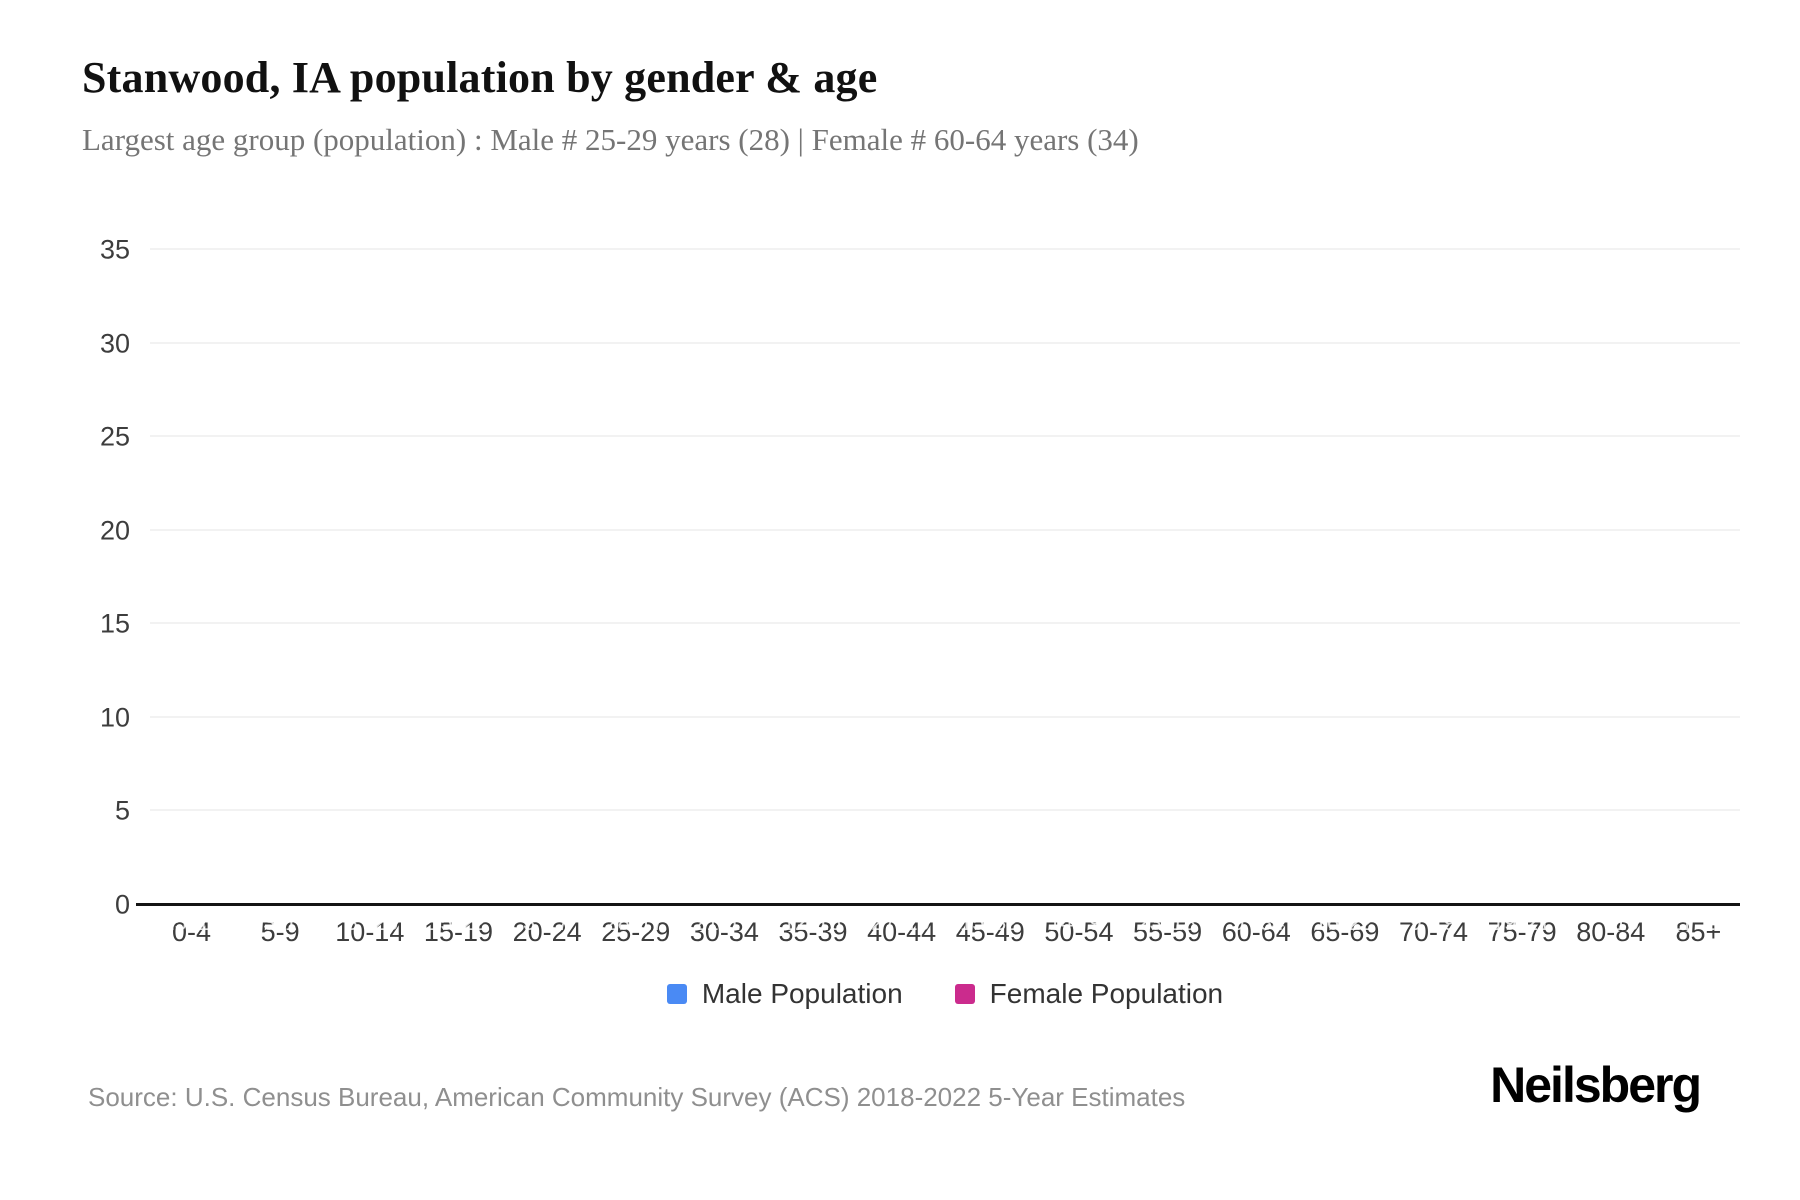  I want to click on female-bar-value-55-59: 18, so click(1183, 922).